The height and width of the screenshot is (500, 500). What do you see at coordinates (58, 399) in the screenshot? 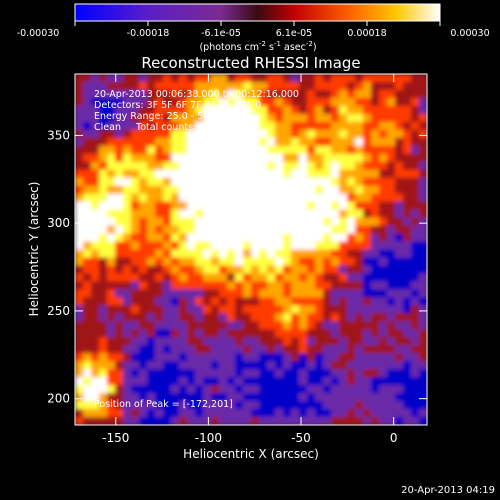
I see `y-tick-label: 200` at bounding box center [58, 399].